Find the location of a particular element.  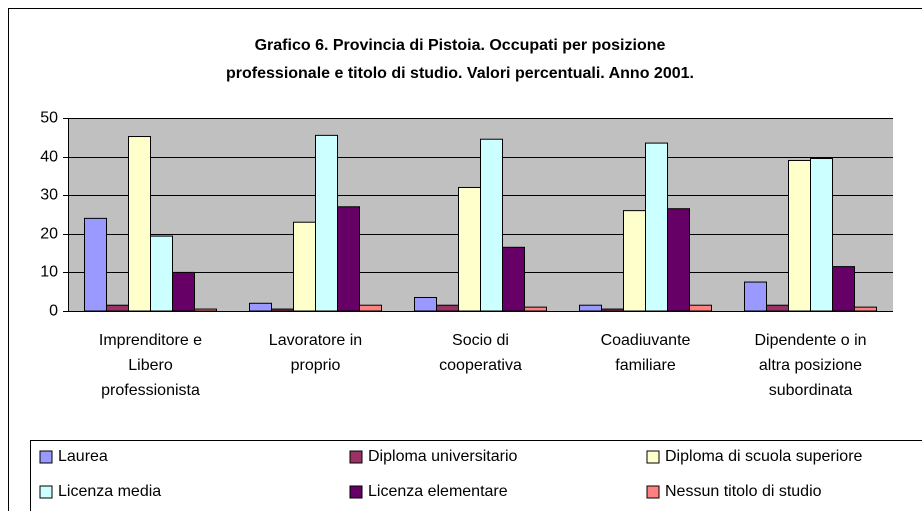

x-tick-label: Coadiuvante familiare is located at coordinates (645, 353).